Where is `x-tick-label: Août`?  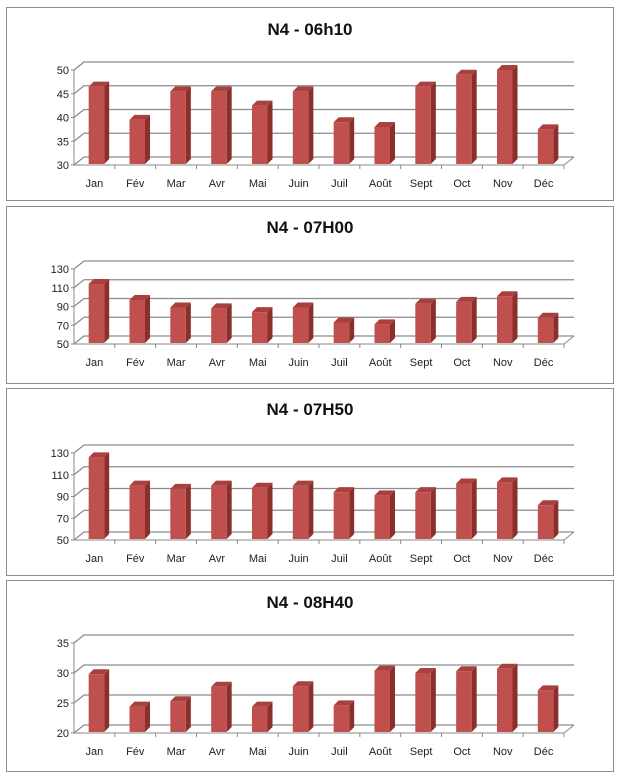 x-tick-label: Août is located at coordinates (380, 363).